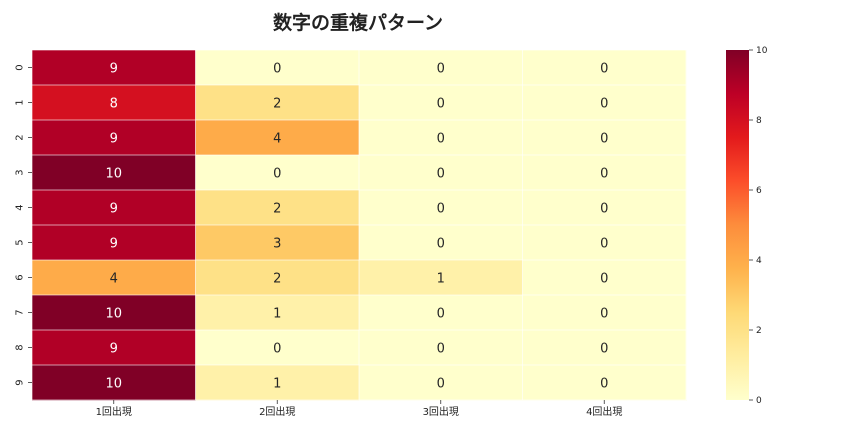  What do you see at coordinates (20, 382) in the screenshot?
I see `y-tick-label: 9` at bounding box center [20, 382].